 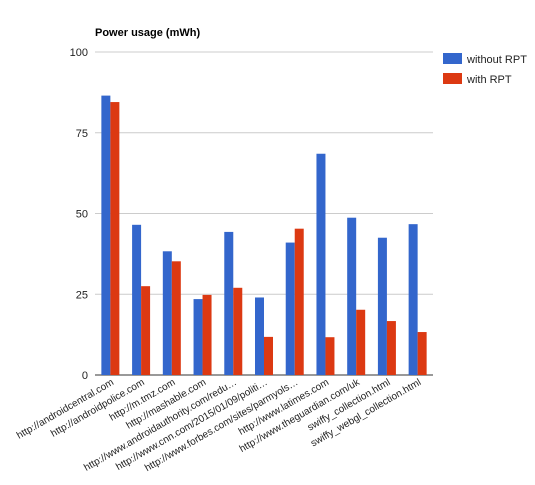 I want to click on legend-label: with RPT, so click(x=489, y=80).